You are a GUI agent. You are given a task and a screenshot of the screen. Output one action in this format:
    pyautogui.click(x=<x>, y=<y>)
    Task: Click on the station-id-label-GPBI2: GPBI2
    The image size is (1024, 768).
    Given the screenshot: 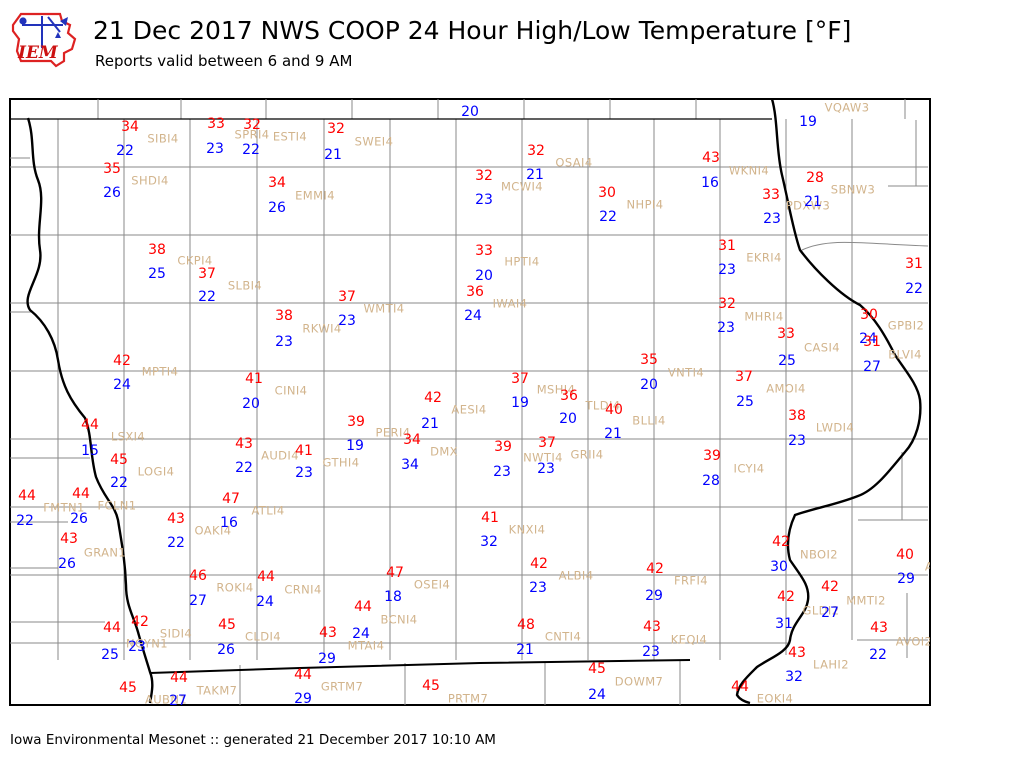 What is the action you would take?
    pyautogui.click(x=906, y=325)
    